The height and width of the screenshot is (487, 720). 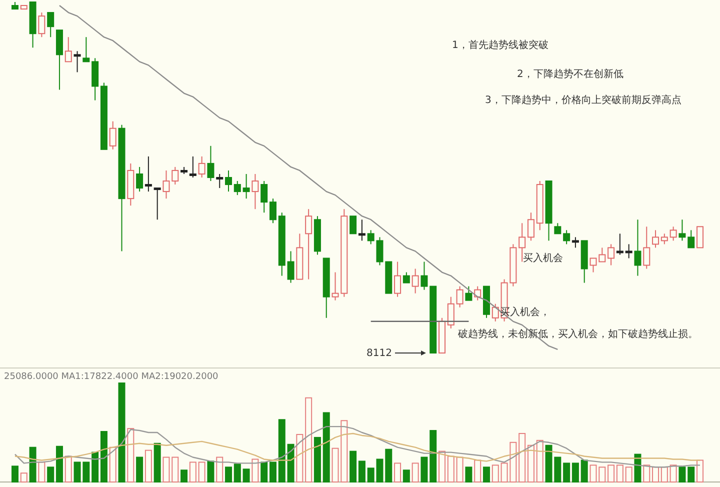 What do you see at coordinates (570, 74) in the screenshot?
I see `annotation: 2，下降趋势不在创新低` at bounding box center [570, 74].